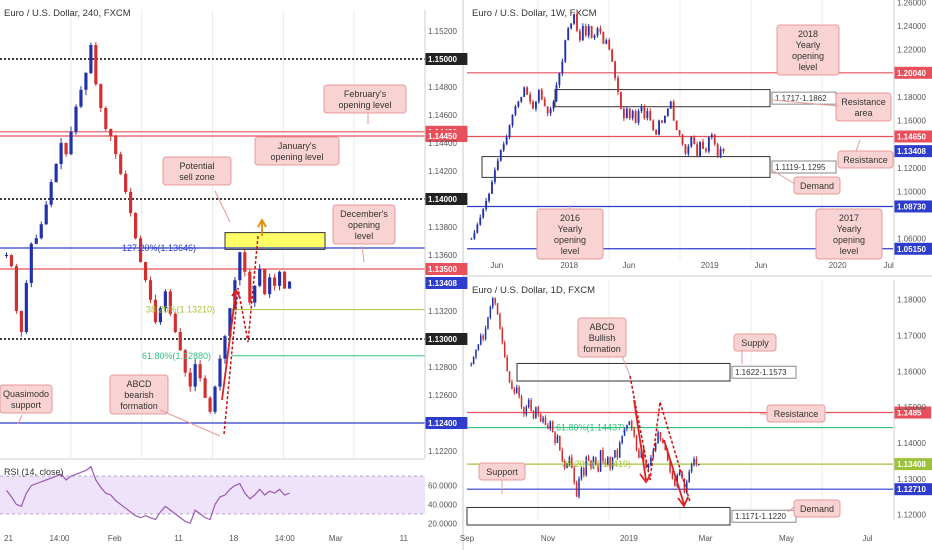 The image size is (932, 550). What do you see at coordinates (911, 3) in the screenshot?
I see `w1-y-tick: 1.26000` at bounding box center [911, 3].